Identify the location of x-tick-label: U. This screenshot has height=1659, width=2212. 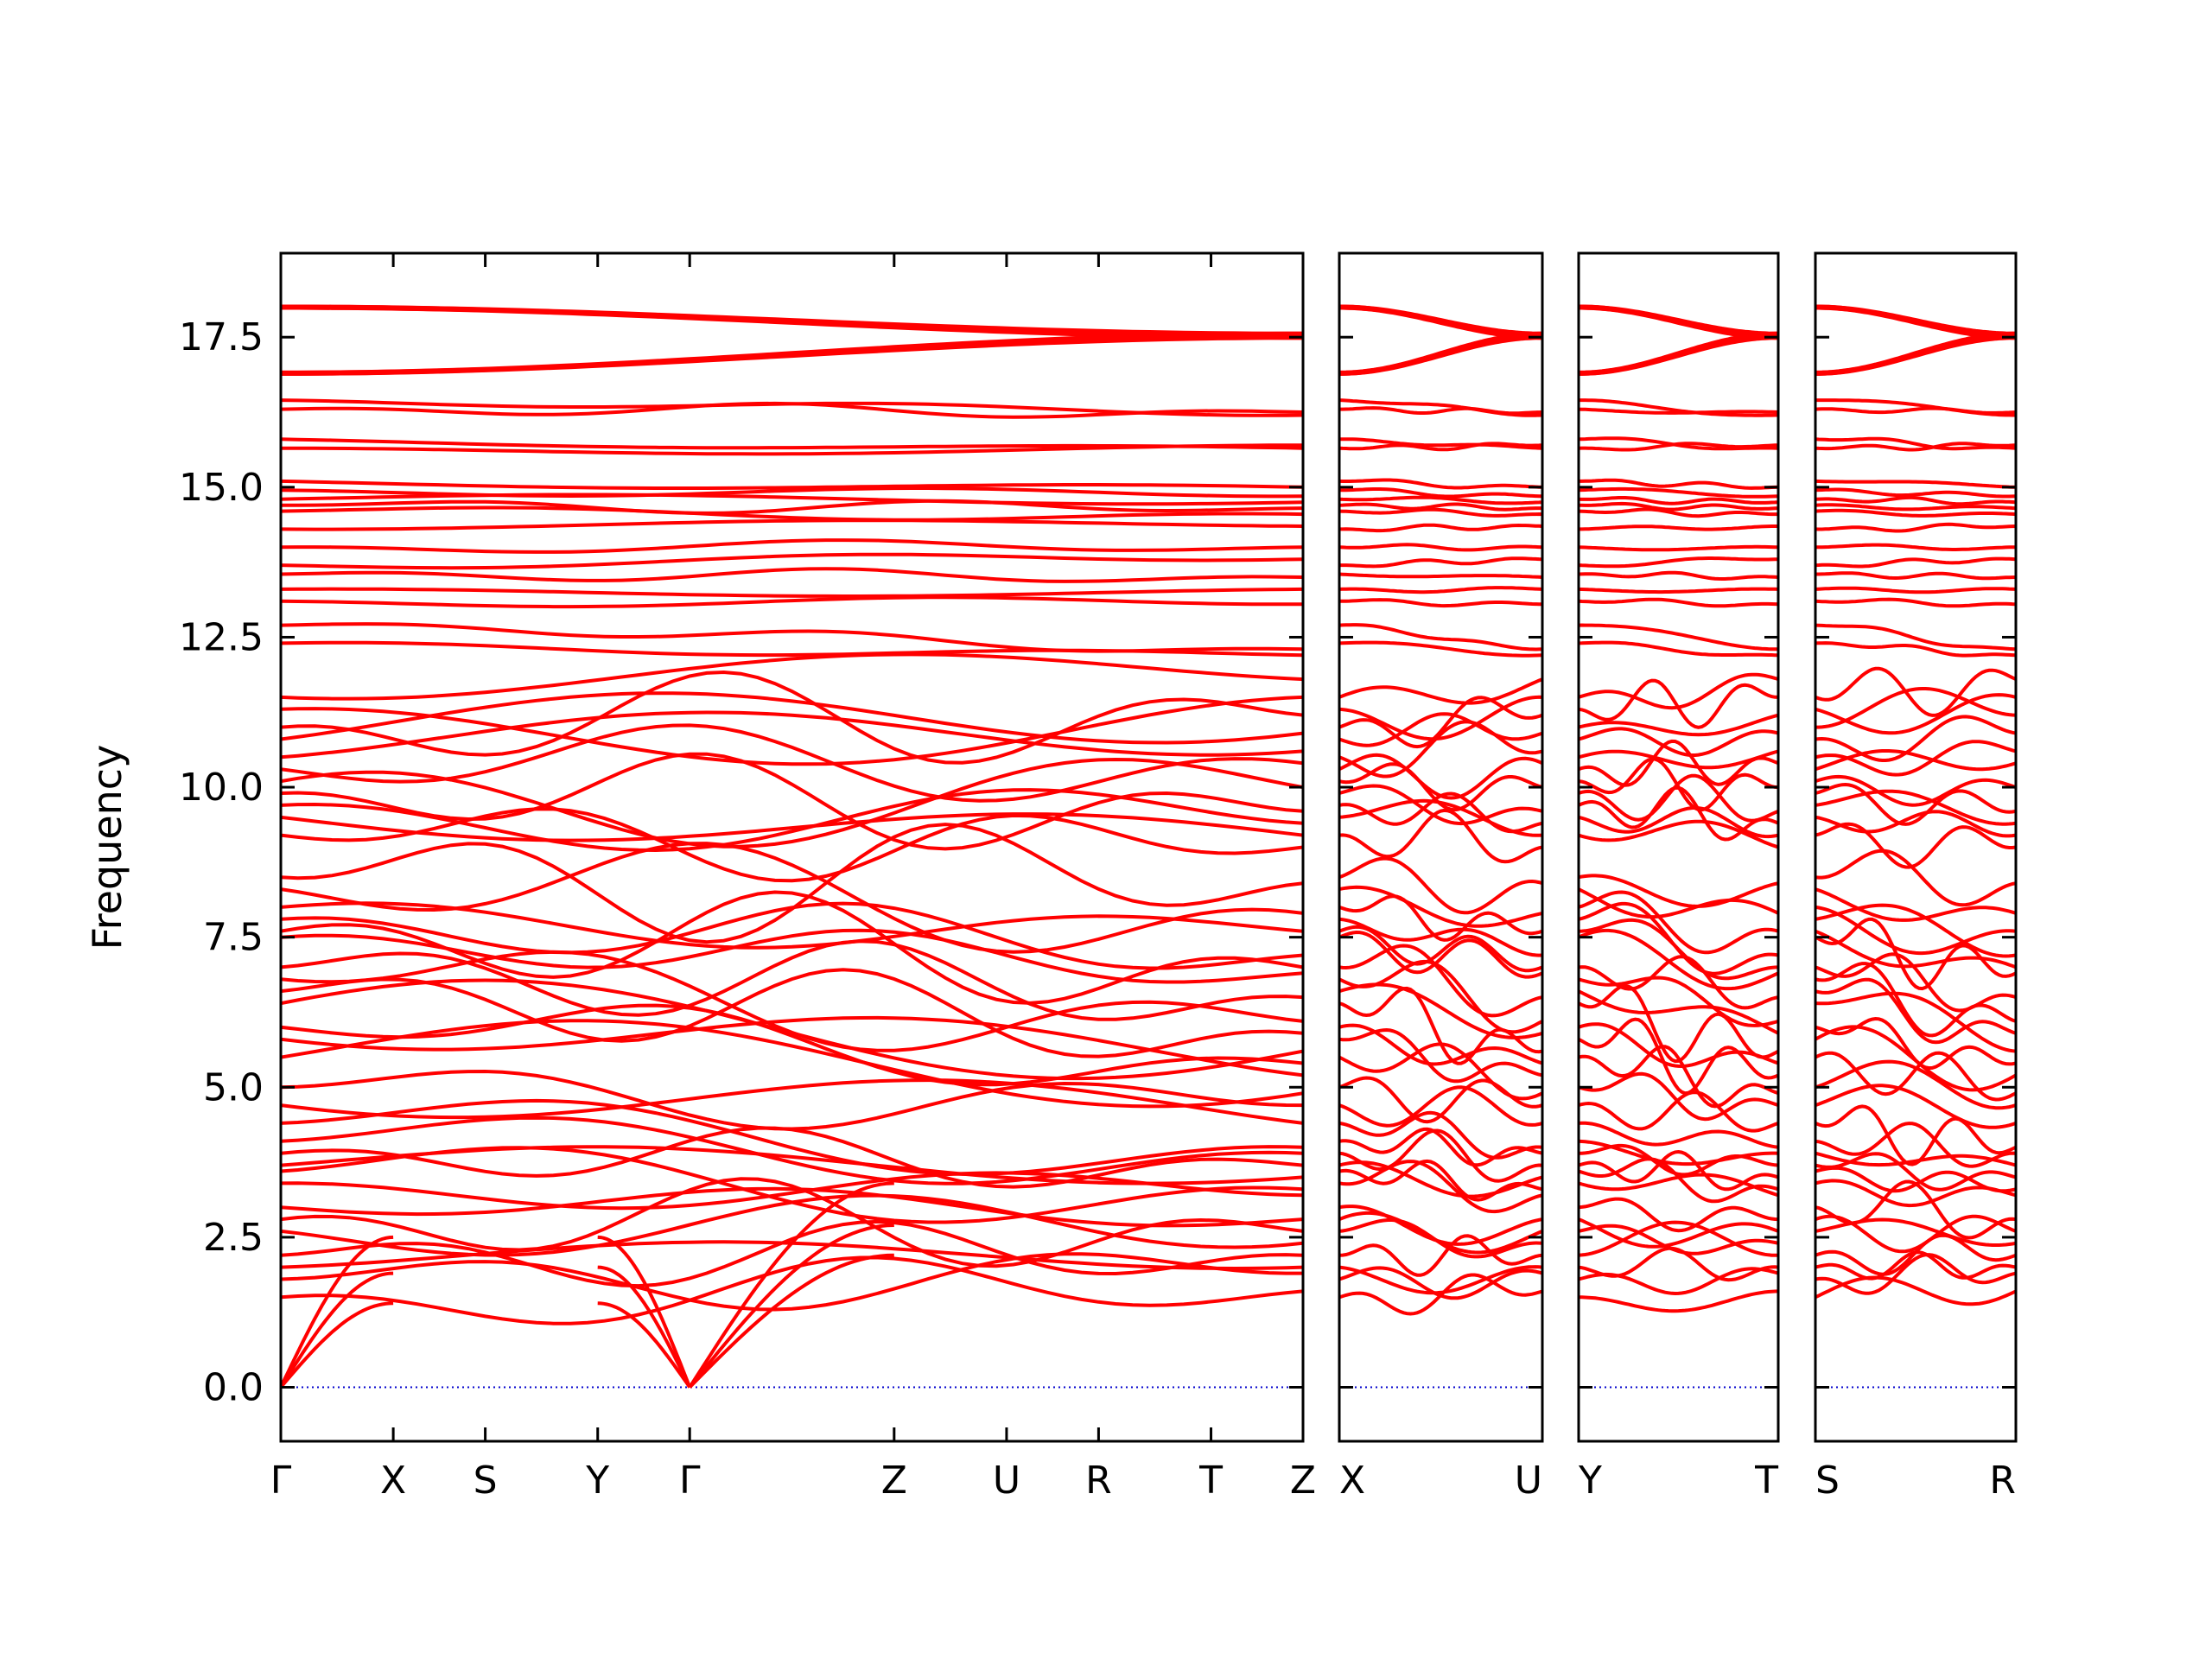
(1006, 1481).